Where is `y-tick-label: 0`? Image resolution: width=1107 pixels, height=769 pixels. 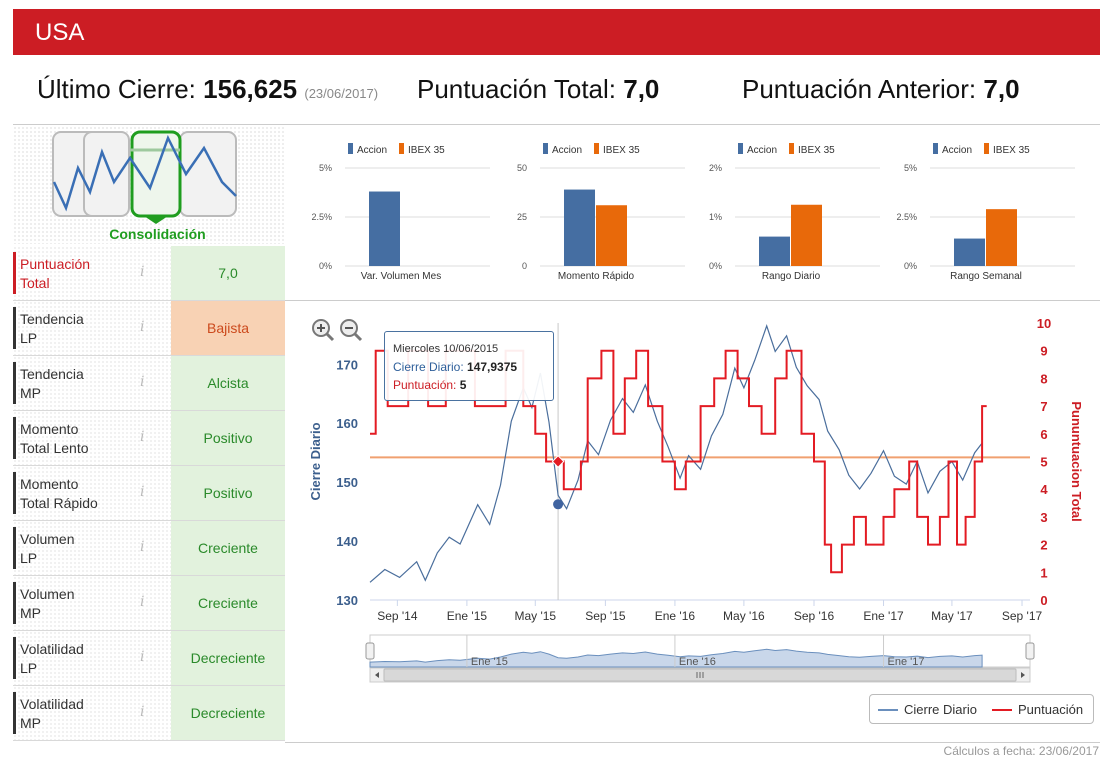
y-tick-label: 0 is located at coordinates (524, 266).